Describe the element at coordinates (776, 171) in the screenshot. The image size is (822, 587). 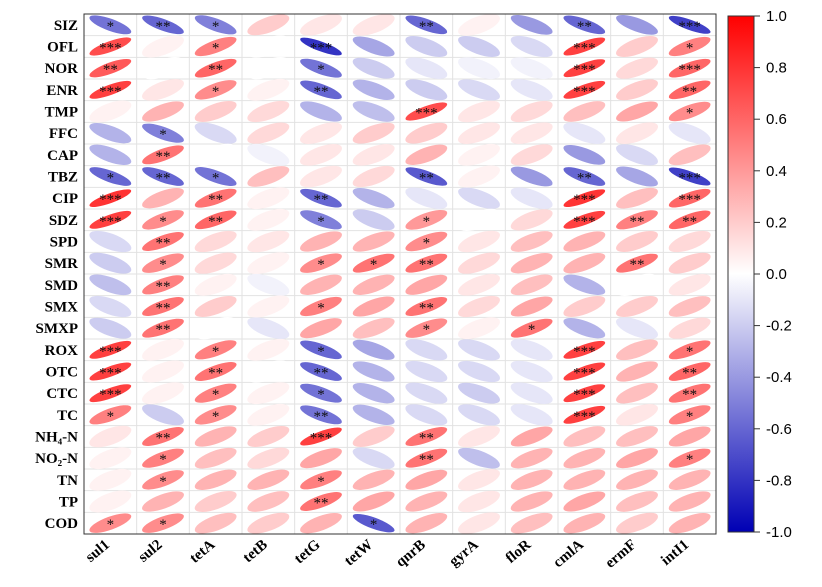
I see `colorbar-tick-label: 0.4` at that location.